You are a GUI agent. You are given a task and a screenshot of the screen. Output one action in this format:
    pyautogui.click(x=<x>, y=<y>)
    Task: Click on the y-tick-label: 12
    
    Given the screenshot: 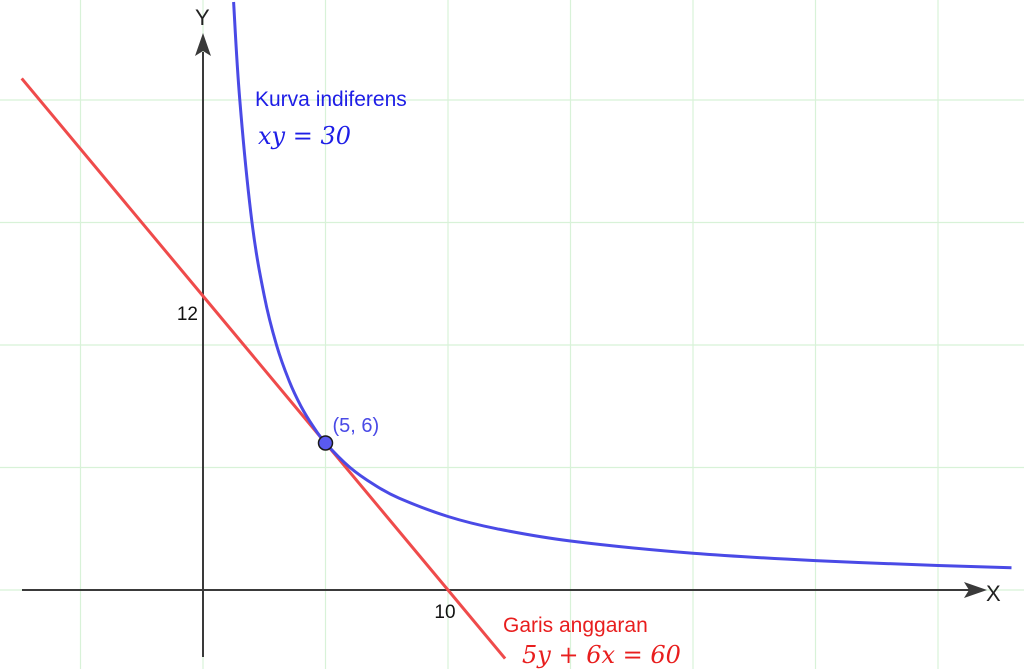 What is the action you would take?
    pyautogui.click(x=187, y=314)
    